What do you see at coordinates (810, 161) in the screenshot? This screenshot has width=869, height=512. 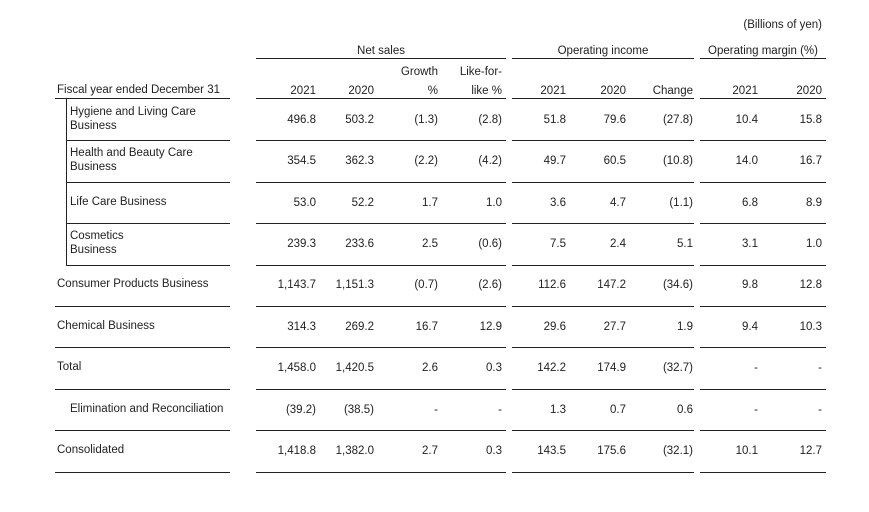 I see `cell-margin-2020: 16.7` at bounding box center [810, 161].